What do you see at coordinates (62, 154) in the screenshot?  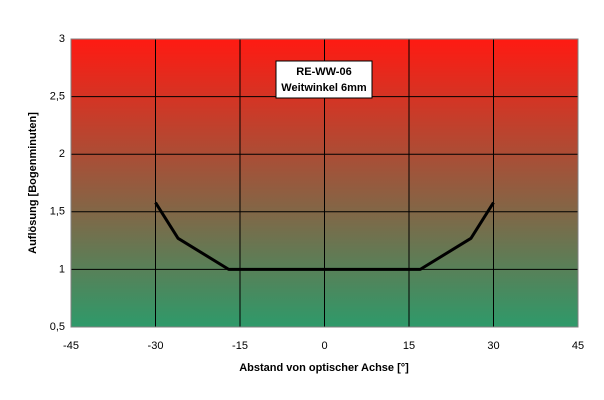 I see `y-tick-label: 2` at bounding box center [62, 154].